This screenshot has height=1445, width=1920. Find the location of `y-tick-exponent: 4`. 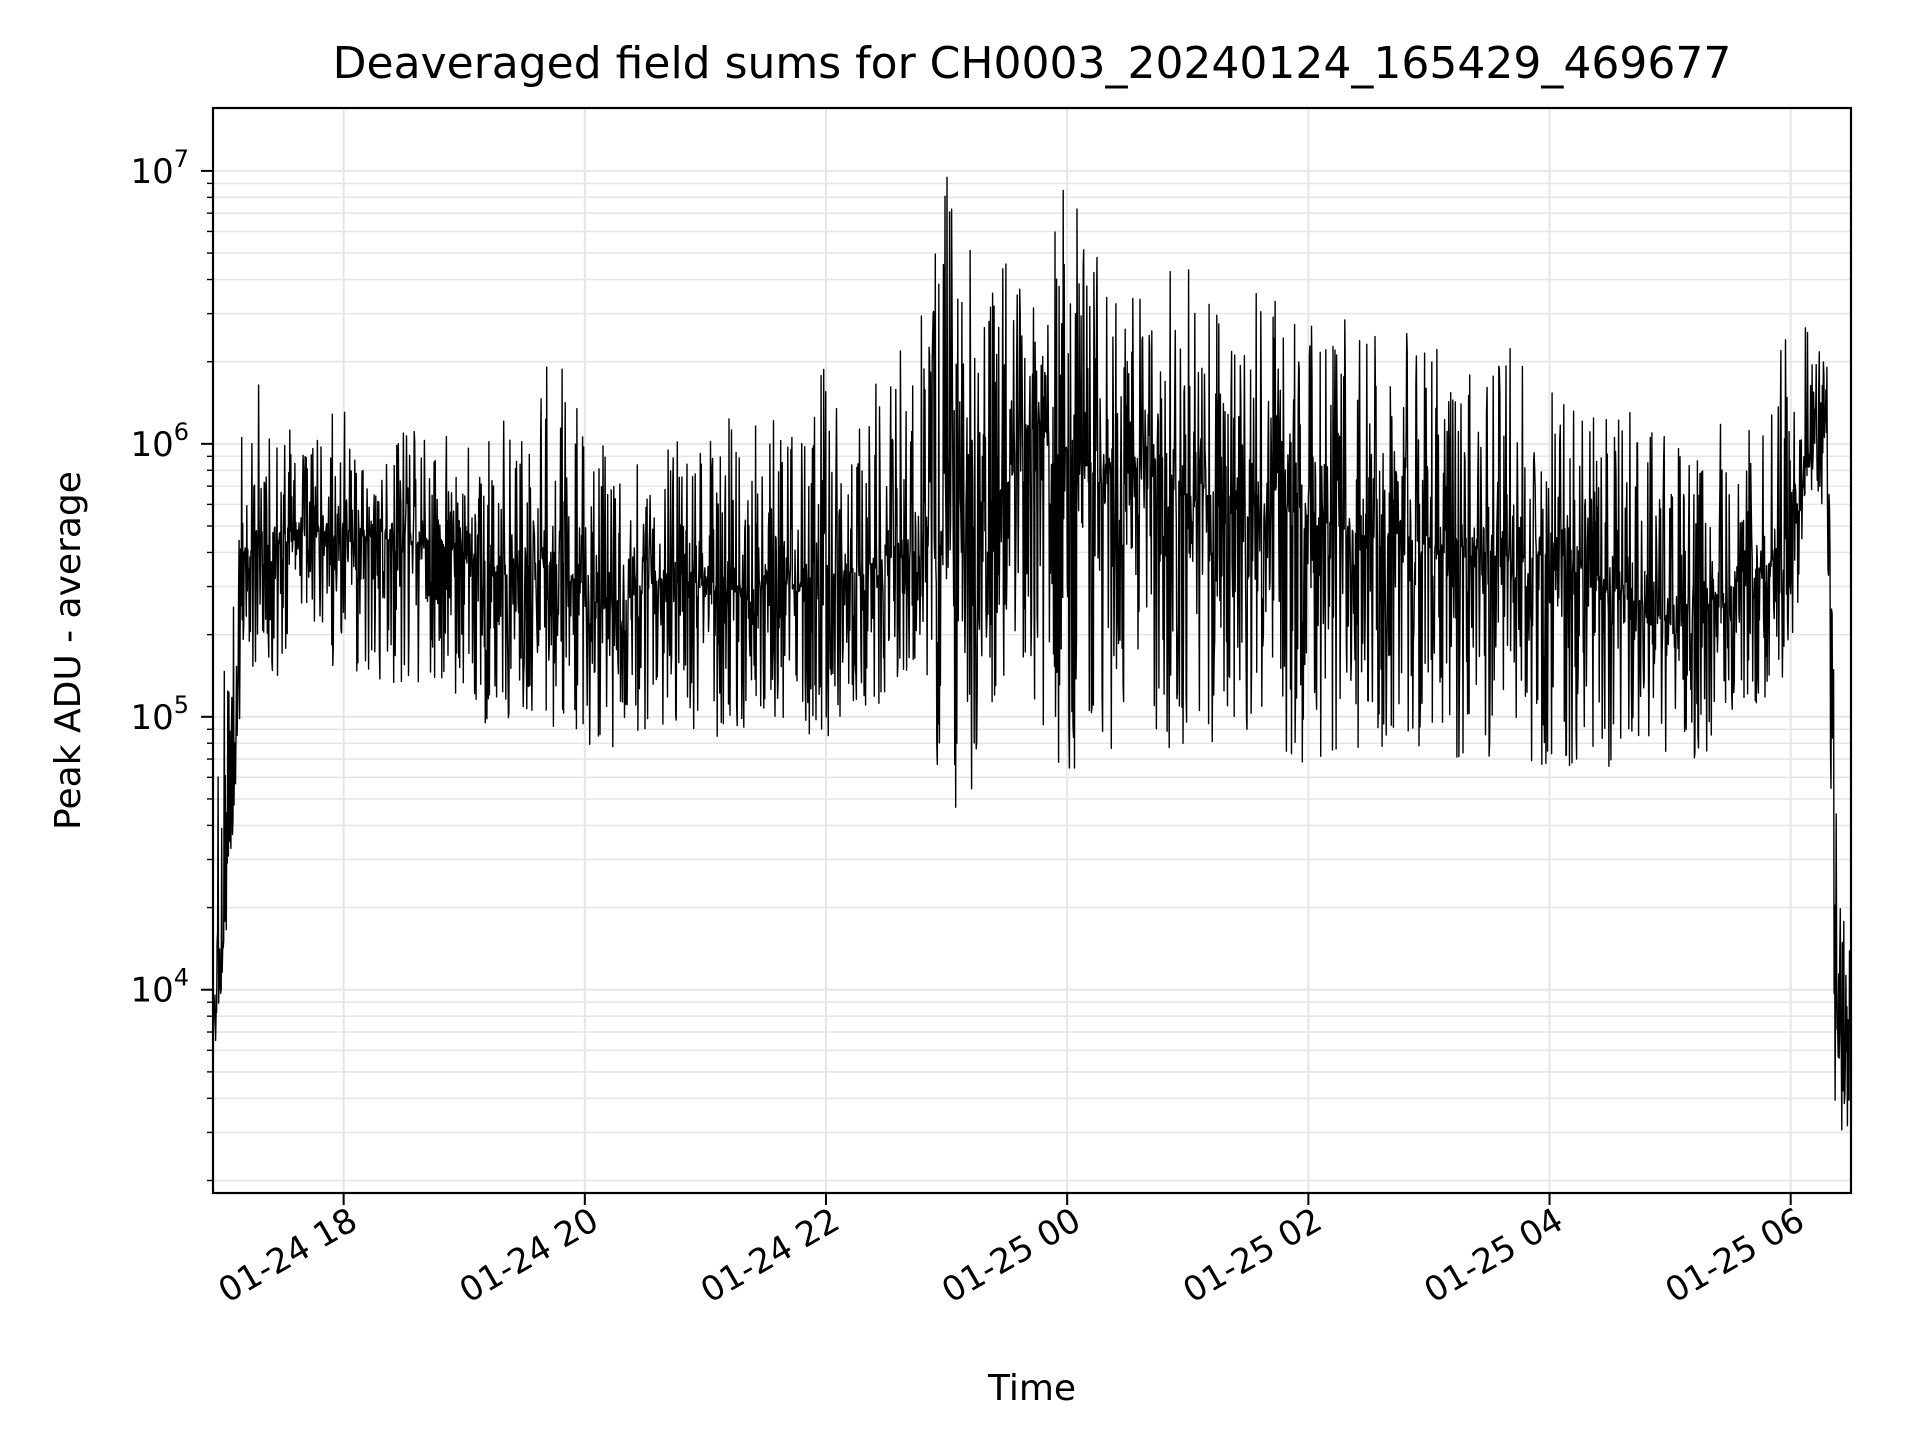

y-tick-exponent: 4 is located at coordinates (181, 978).